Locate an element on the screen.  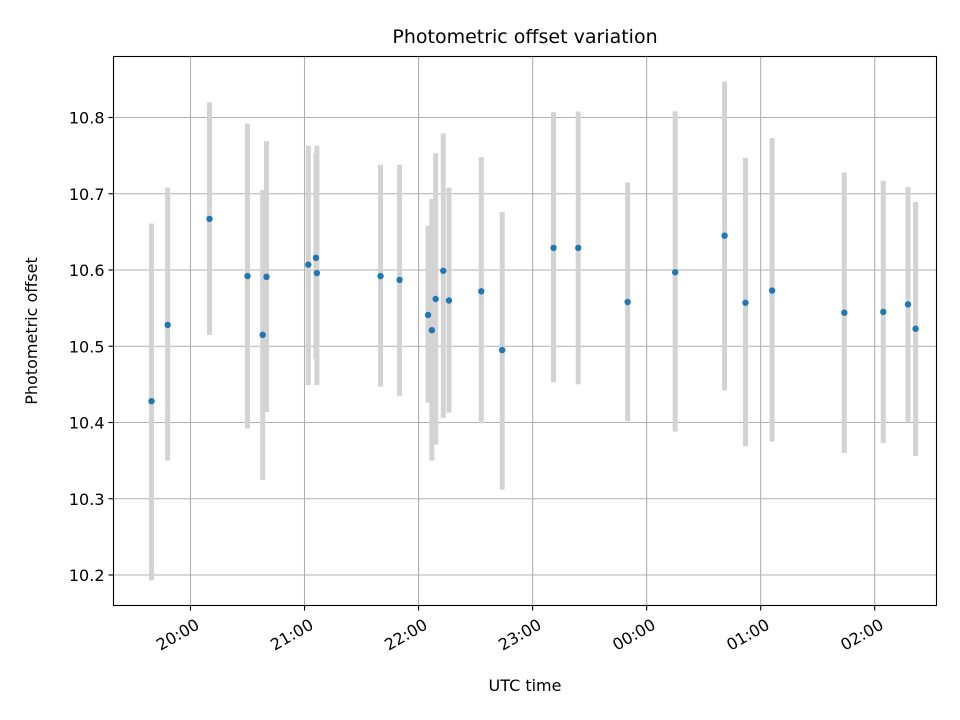
y-tick-label: 10.4 is located at coordinates (87, 423).